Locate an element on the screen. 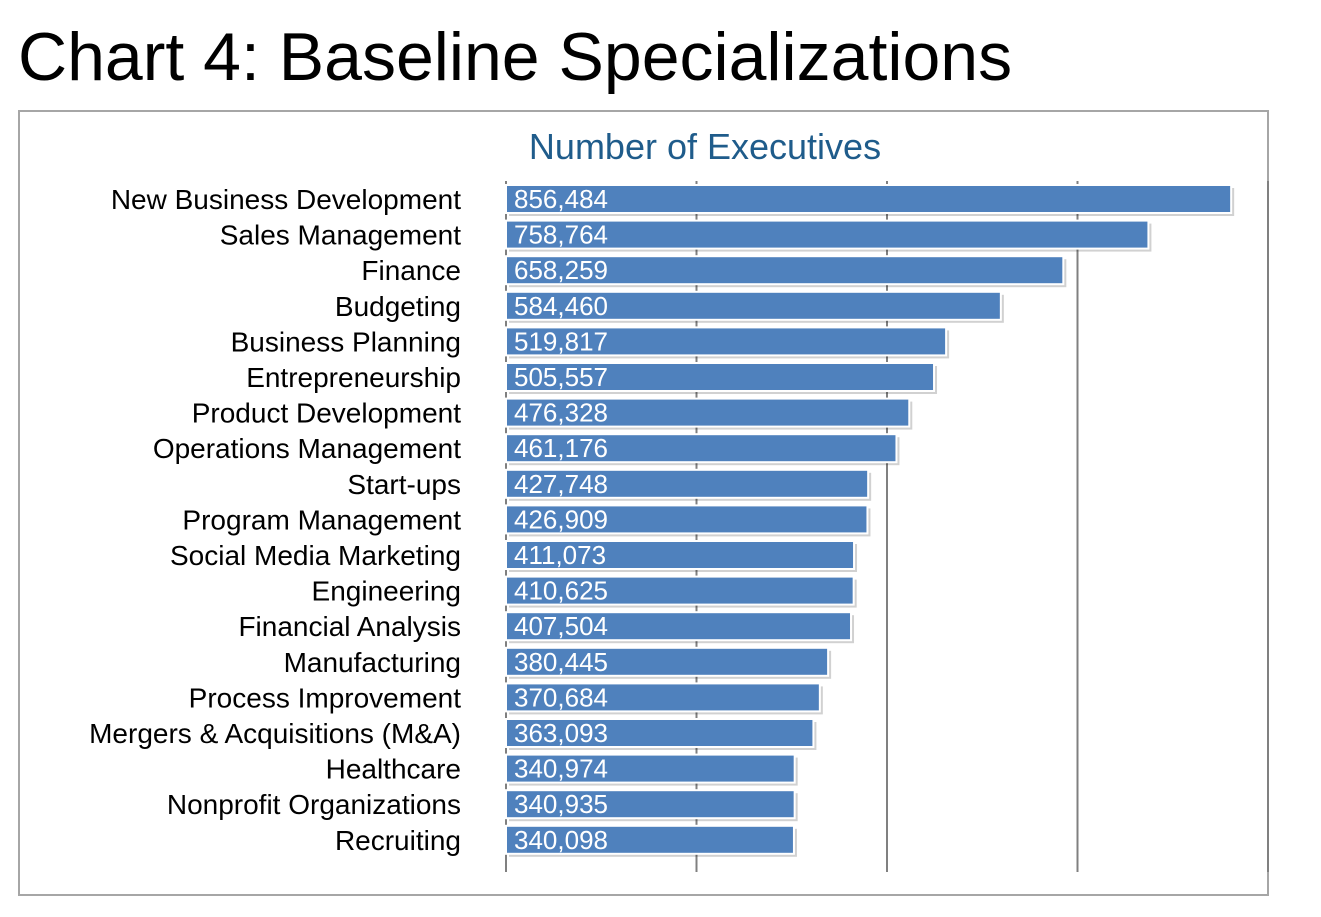 This screenshot has width=1321, height=917. bar-value-label: 584,460 is located at coordinates (561, 306).